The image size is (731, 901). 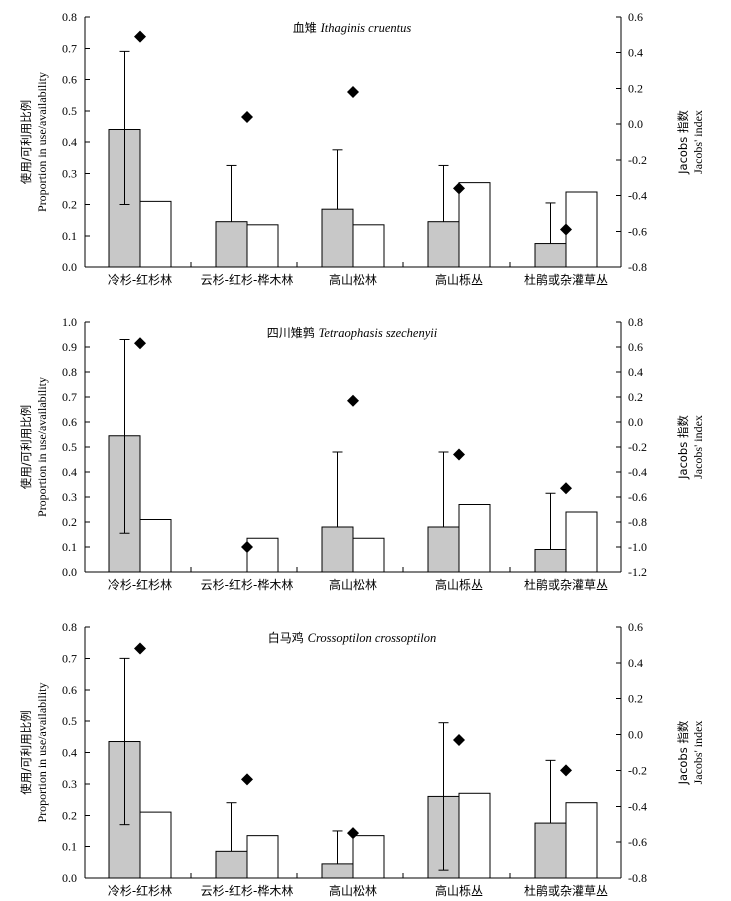 I want to click on left-tick-label: 0.9, so click(x=69, y=347).